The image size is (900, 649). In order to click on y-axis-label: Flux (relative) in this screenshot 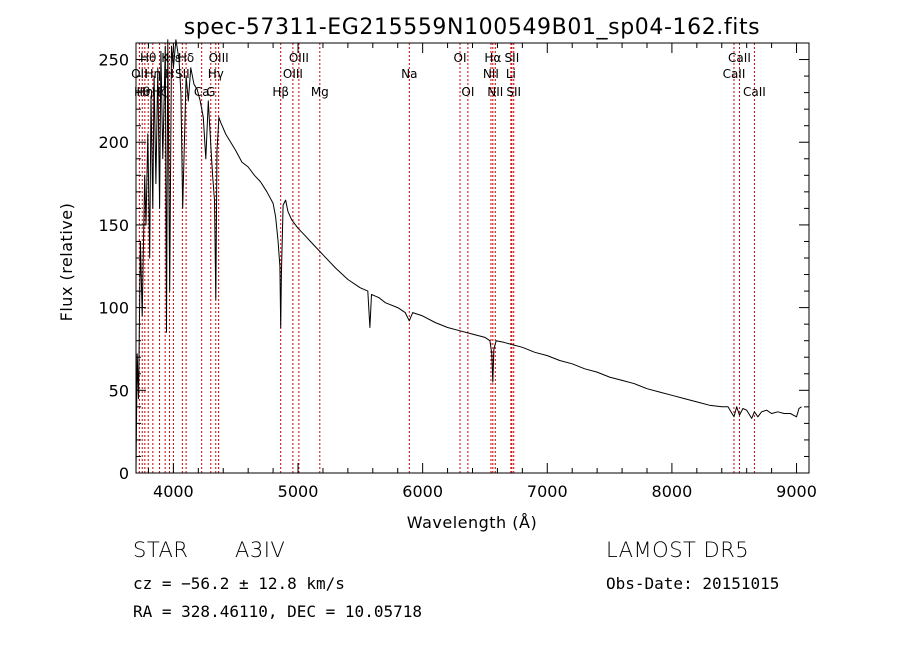, I will do `click(66, 262)`.